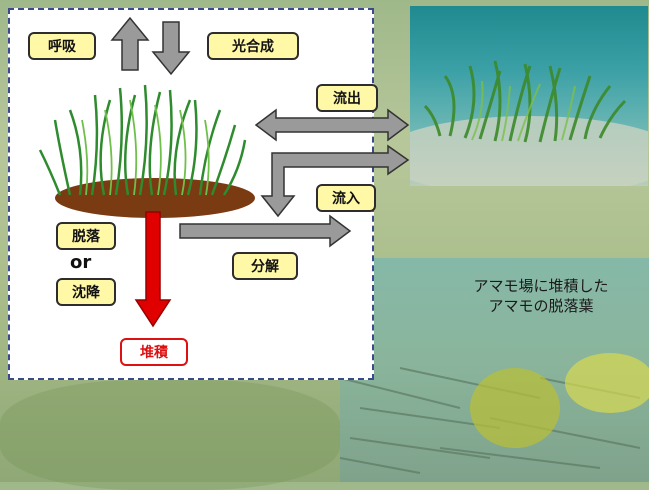  Describe the element at coordinates (332, 125) in the screenshot. I see `outflow-arrow` at that location.